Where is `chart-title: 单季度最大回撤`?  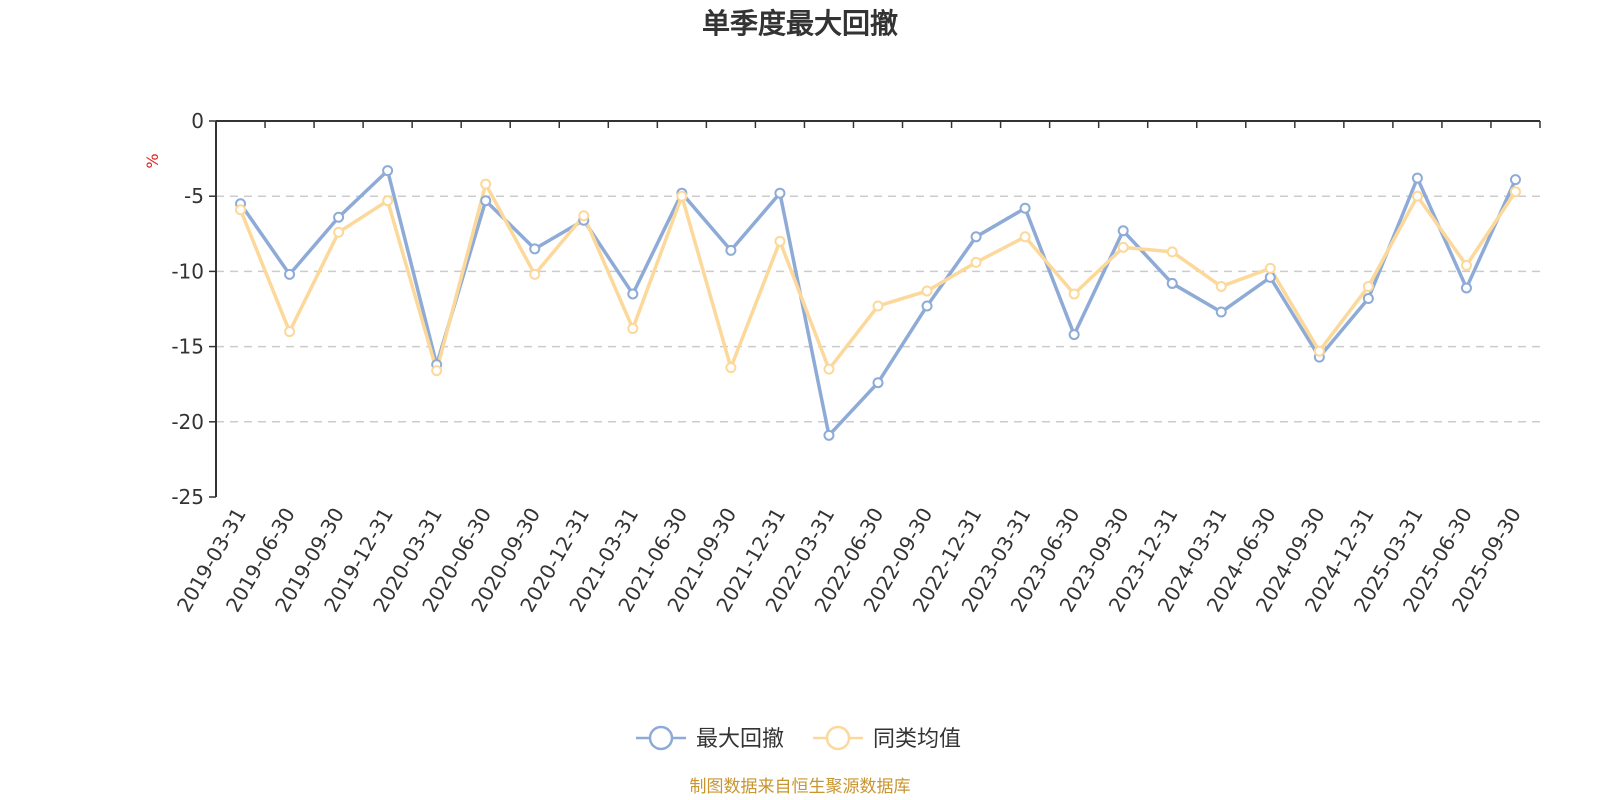
chart-title: 单季度最大回撤 is located at coordinates (800, 23).